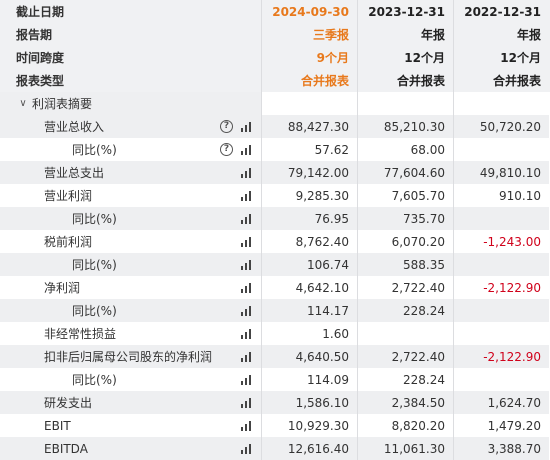 The height and width of the screenshot is (460, 550). Describe the element at coordinates (57, 425) in the screenshot. I see `row-label: EBIT` at that location.